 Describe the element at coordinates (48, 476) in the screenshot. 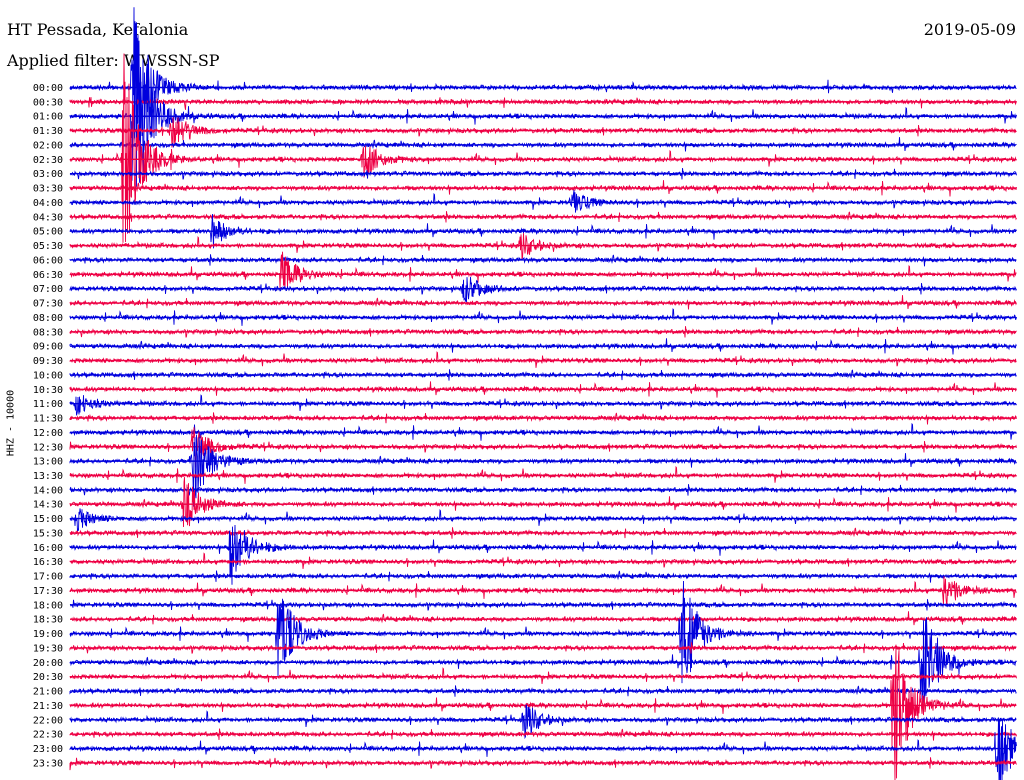

I see `row-time-label: 13:30` at that location.